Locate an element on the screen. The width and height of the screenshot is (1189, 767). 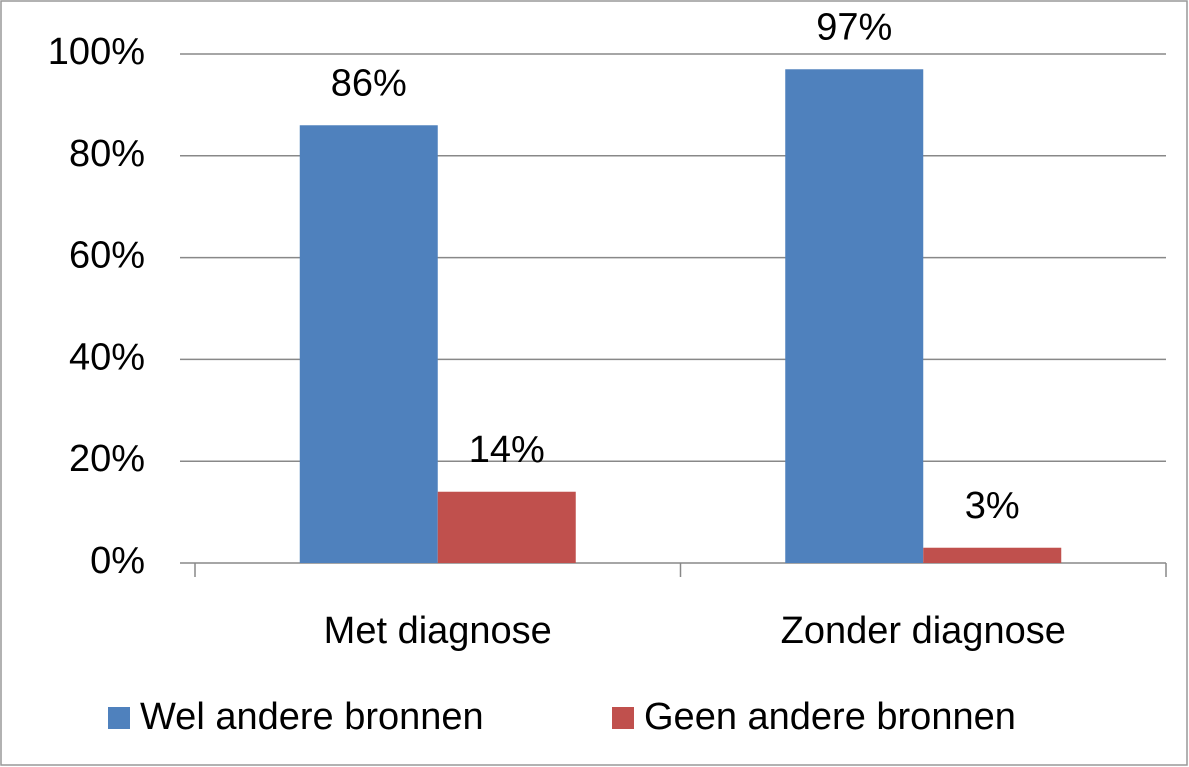
x-tick-label: Met diagnose is located at coordinates (438, 631).